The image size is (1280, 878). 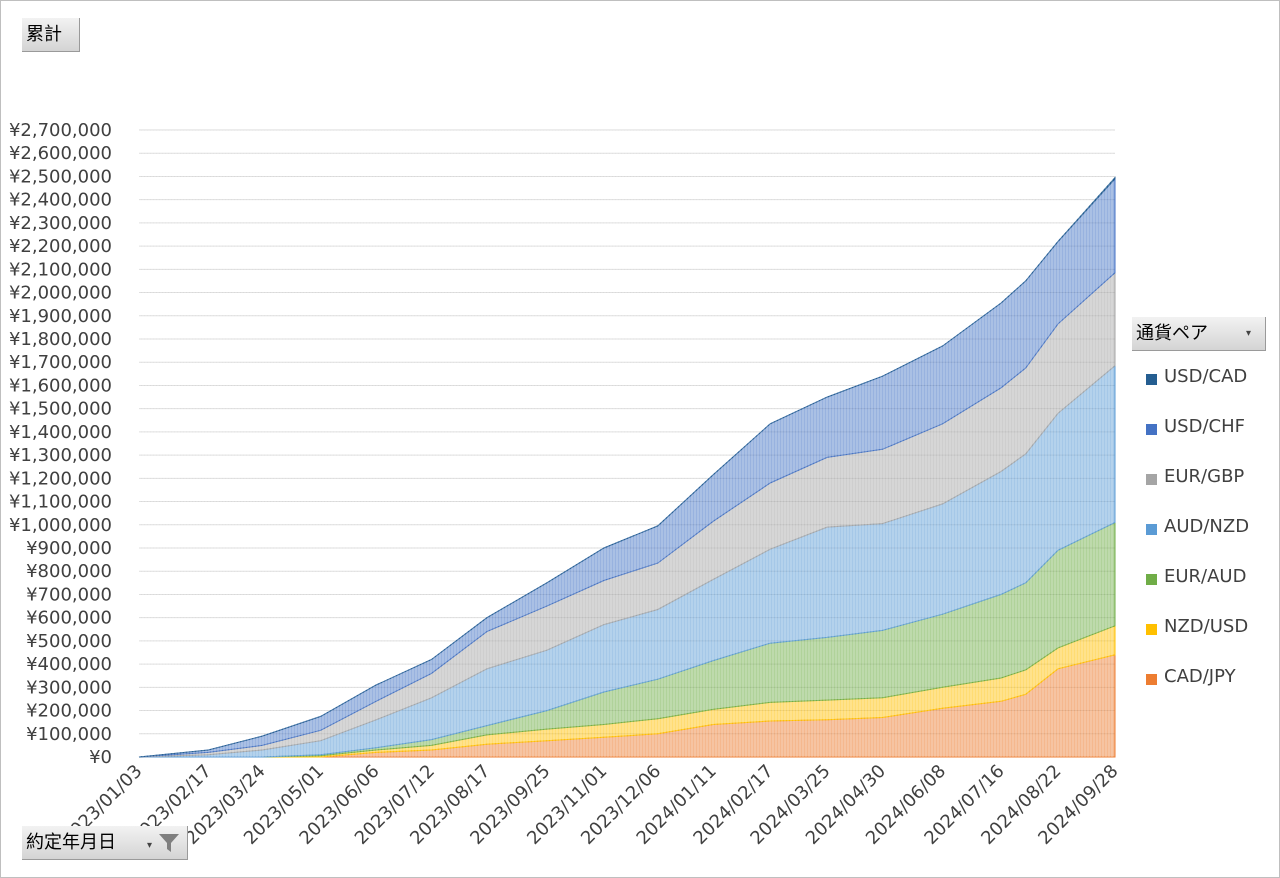 What do you see at coordinates (60, 339) in the screenshot?
I see `y-tick-label: ¥1,800,000` at bounding box center [60, 339].